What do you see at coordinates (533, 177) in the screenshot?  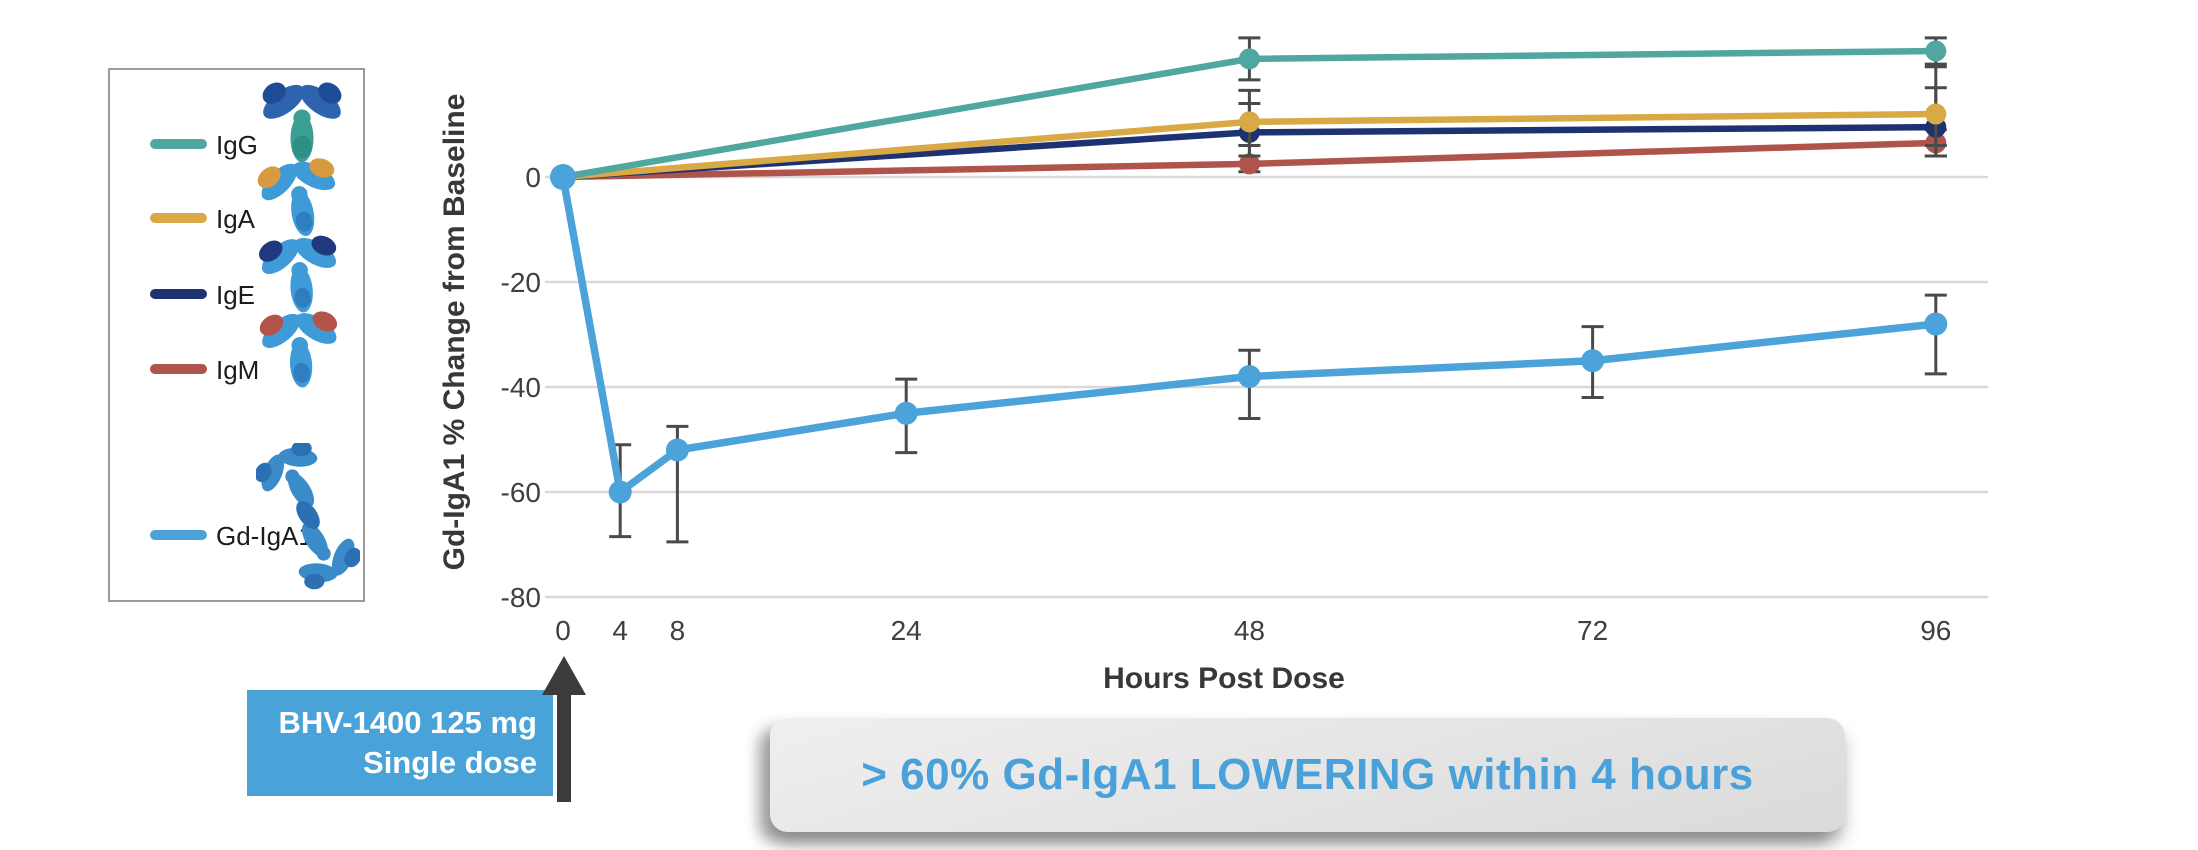 I see `y-tick-label: 0` at bounding box center [533, 177].